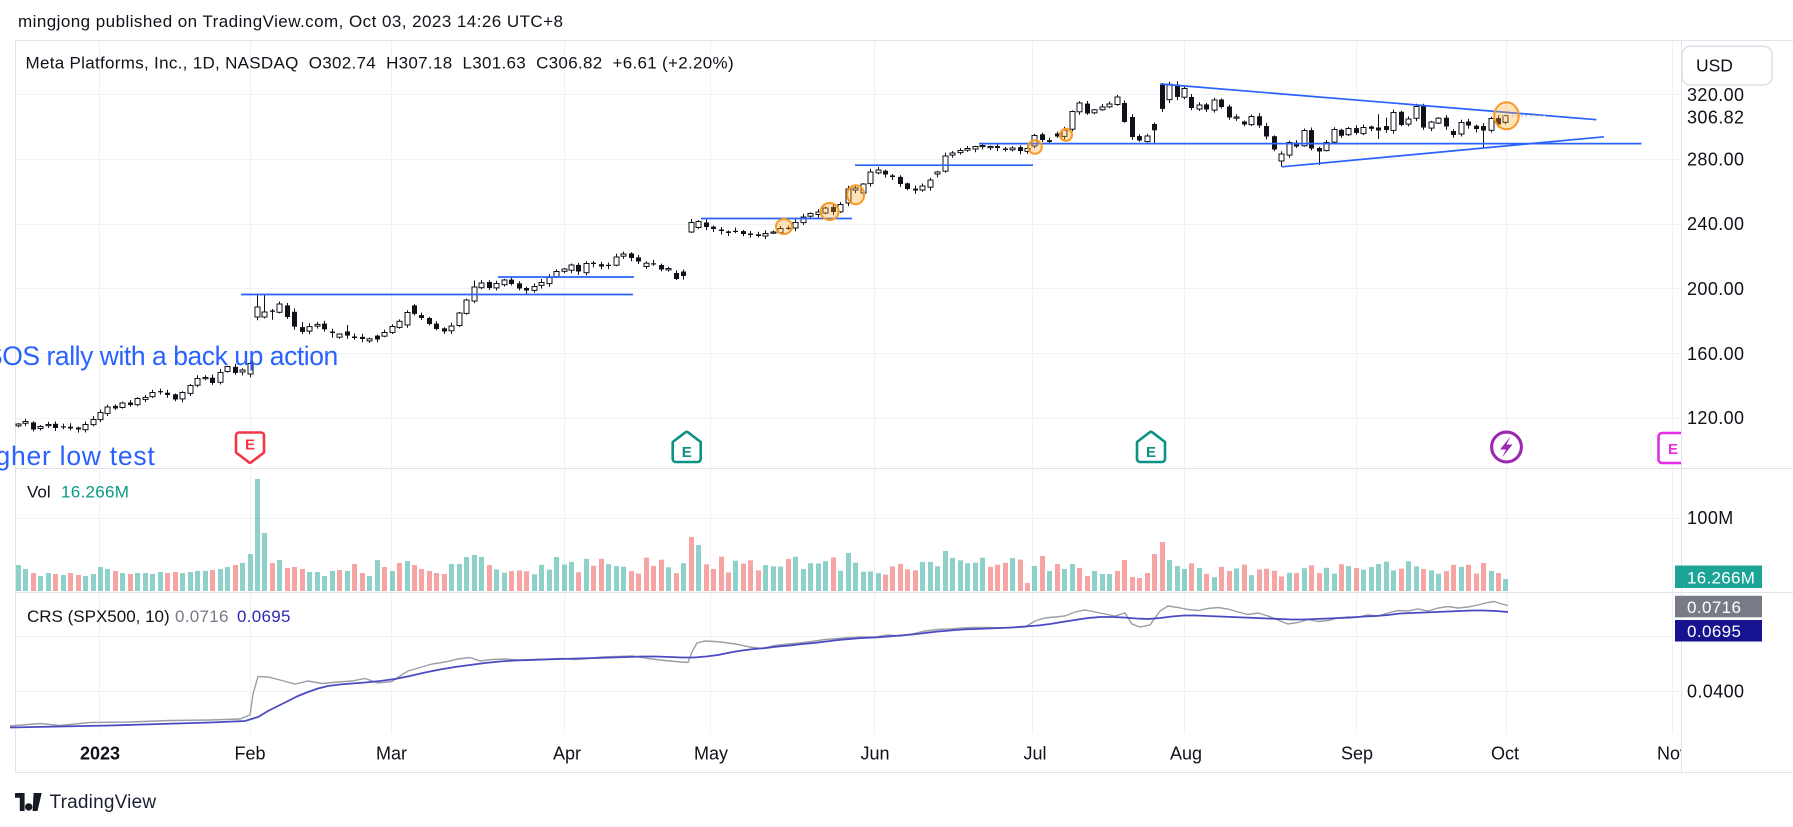  I want to click on svg-text: 100M, so click(1710, 518).